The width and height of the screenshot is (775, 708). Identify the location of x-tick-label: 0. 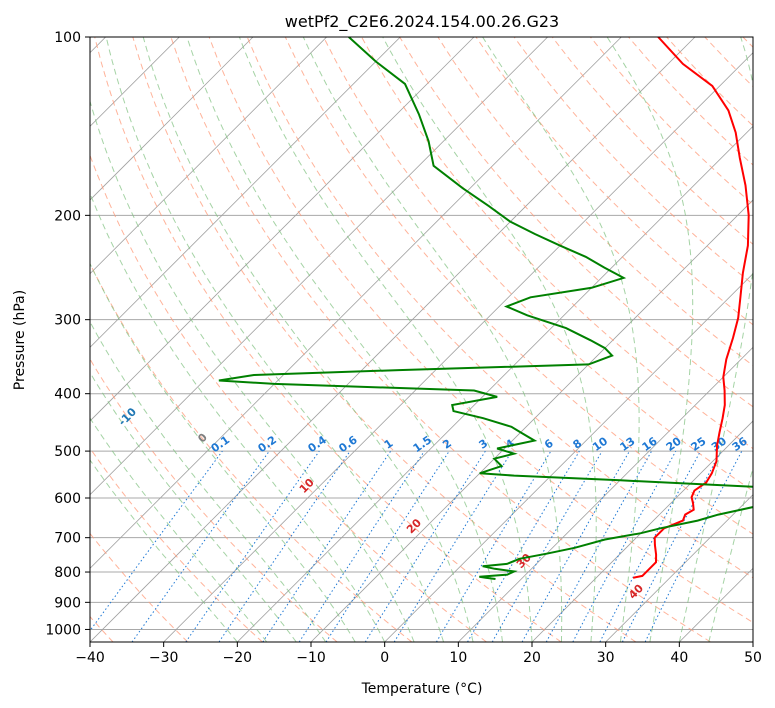
(384, 658).